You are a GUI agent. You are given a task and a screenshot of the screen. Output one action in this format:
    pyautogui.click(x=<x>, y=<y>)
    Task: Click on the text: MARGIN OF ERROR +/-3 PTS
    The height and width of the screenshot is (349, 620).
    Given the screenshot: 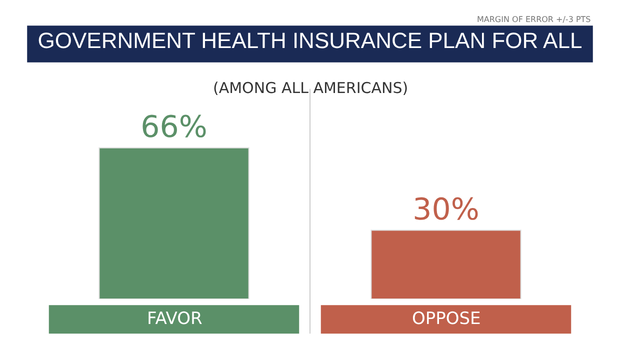 What is the action you would take?
    pyautogui.click(x=534, y=19)
    